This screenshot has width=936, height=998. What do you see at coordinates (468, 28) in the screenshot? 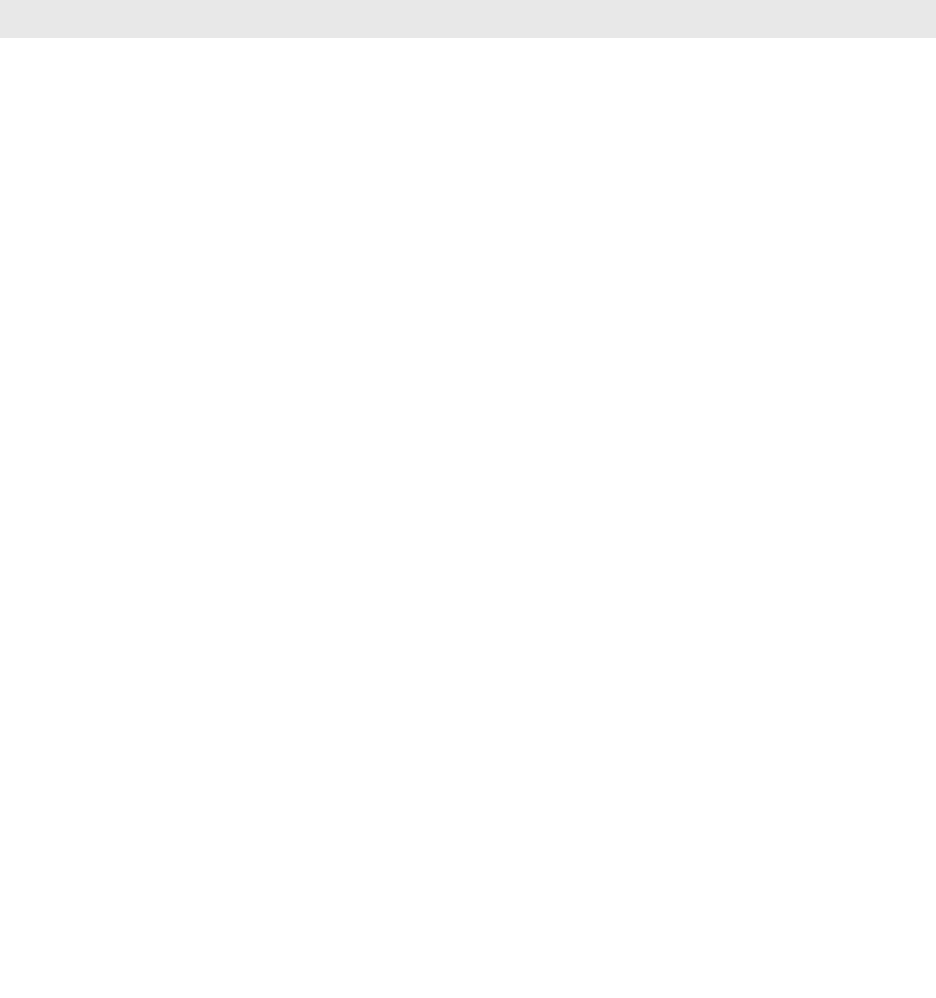
I see `time-window-bar` at bounding box center [468, 28].